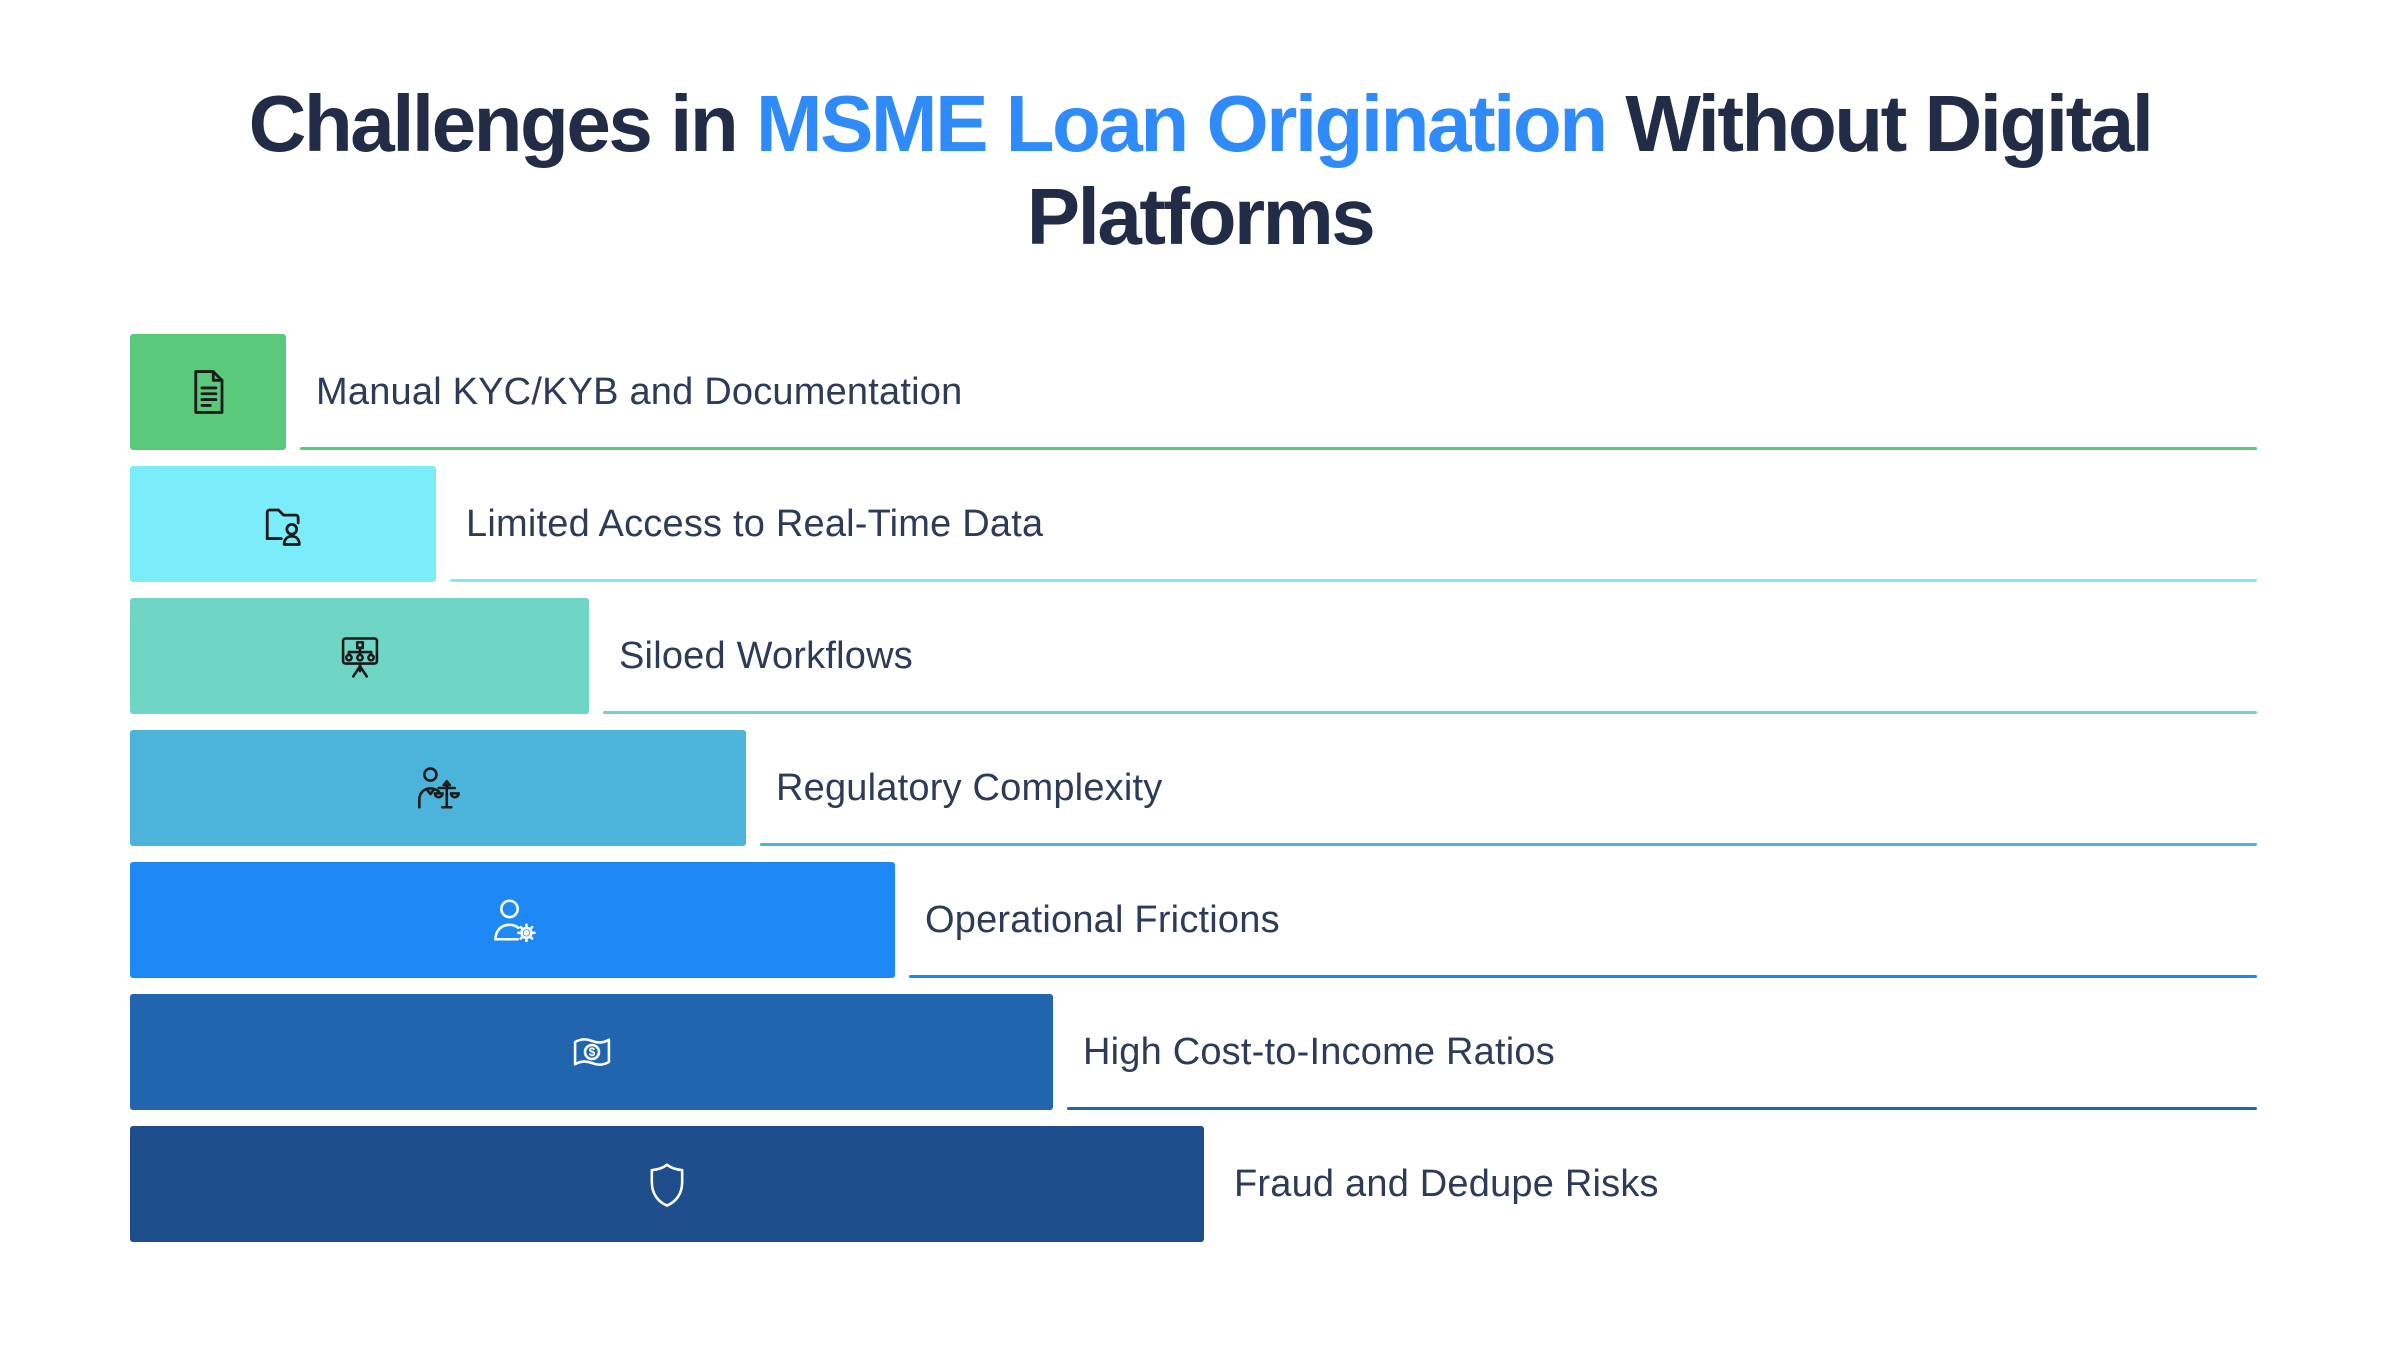 The height and width of the screenshot is (1350, 2400). Describe the element at coordinates (493, 123) in the screenshot. I see `title-dark-segment-1: Challenges in` at that location.